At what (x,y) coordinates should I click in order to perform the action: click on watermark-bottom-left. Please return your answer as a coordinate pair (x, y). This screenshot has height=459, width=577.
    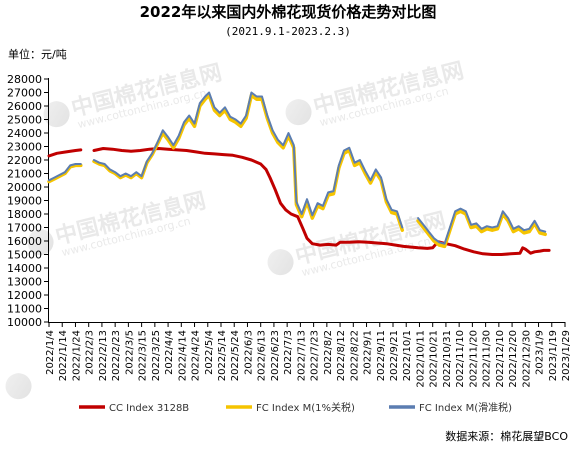
    Looking at the image, I should click on (18, 386).